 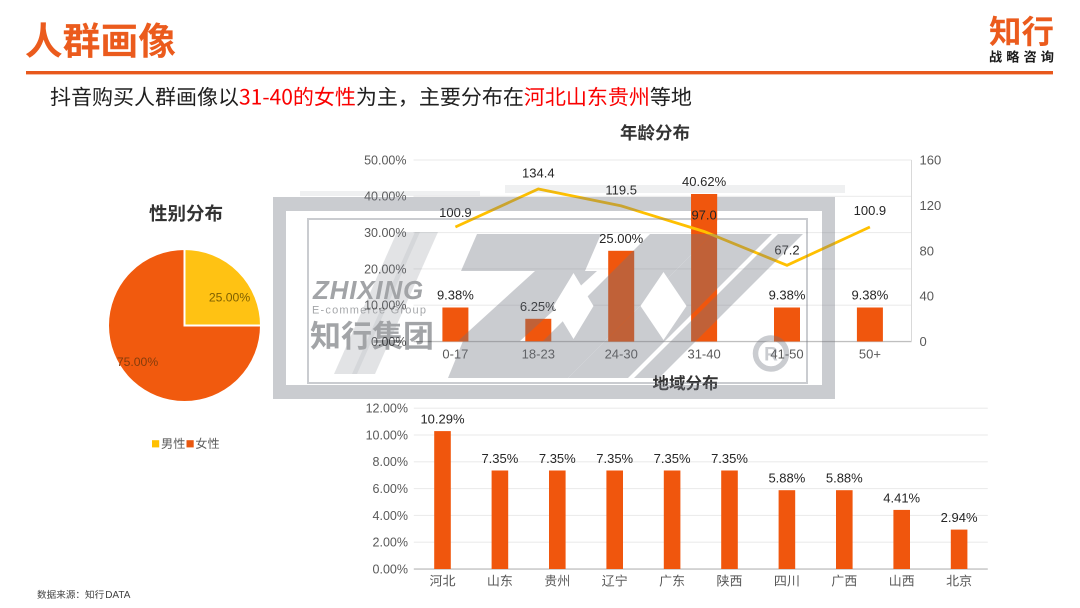 What do you see at coordinates (368, 290) in the screenshot?
I see `svg-text: ZHIXING` at bounding box center [368, 290].